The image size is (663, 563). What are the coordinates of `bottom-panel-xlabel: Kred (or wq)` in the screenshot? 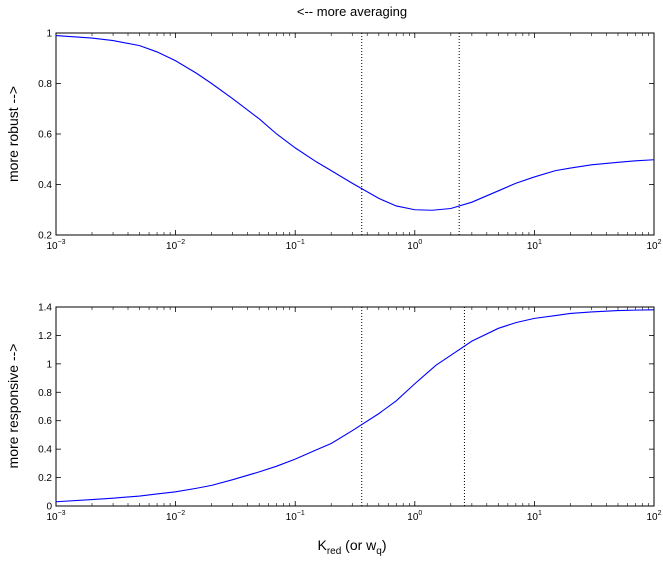 It's located at (351, 547).